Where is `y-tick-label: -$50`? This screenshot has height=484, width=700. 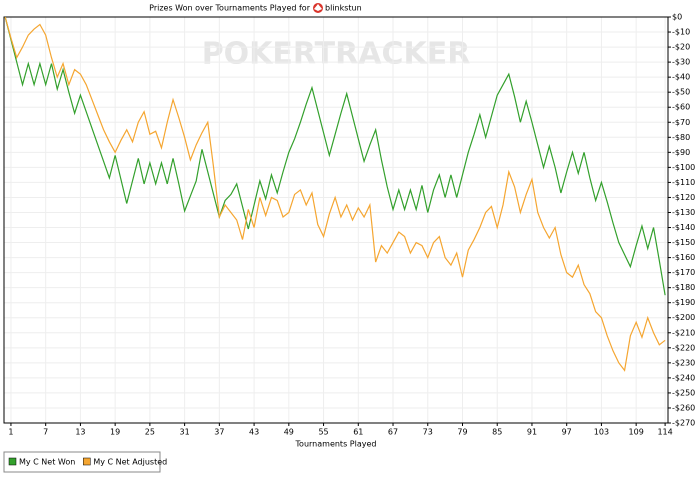
y-tick-label: -$50 is located at coordinates (681, 92).